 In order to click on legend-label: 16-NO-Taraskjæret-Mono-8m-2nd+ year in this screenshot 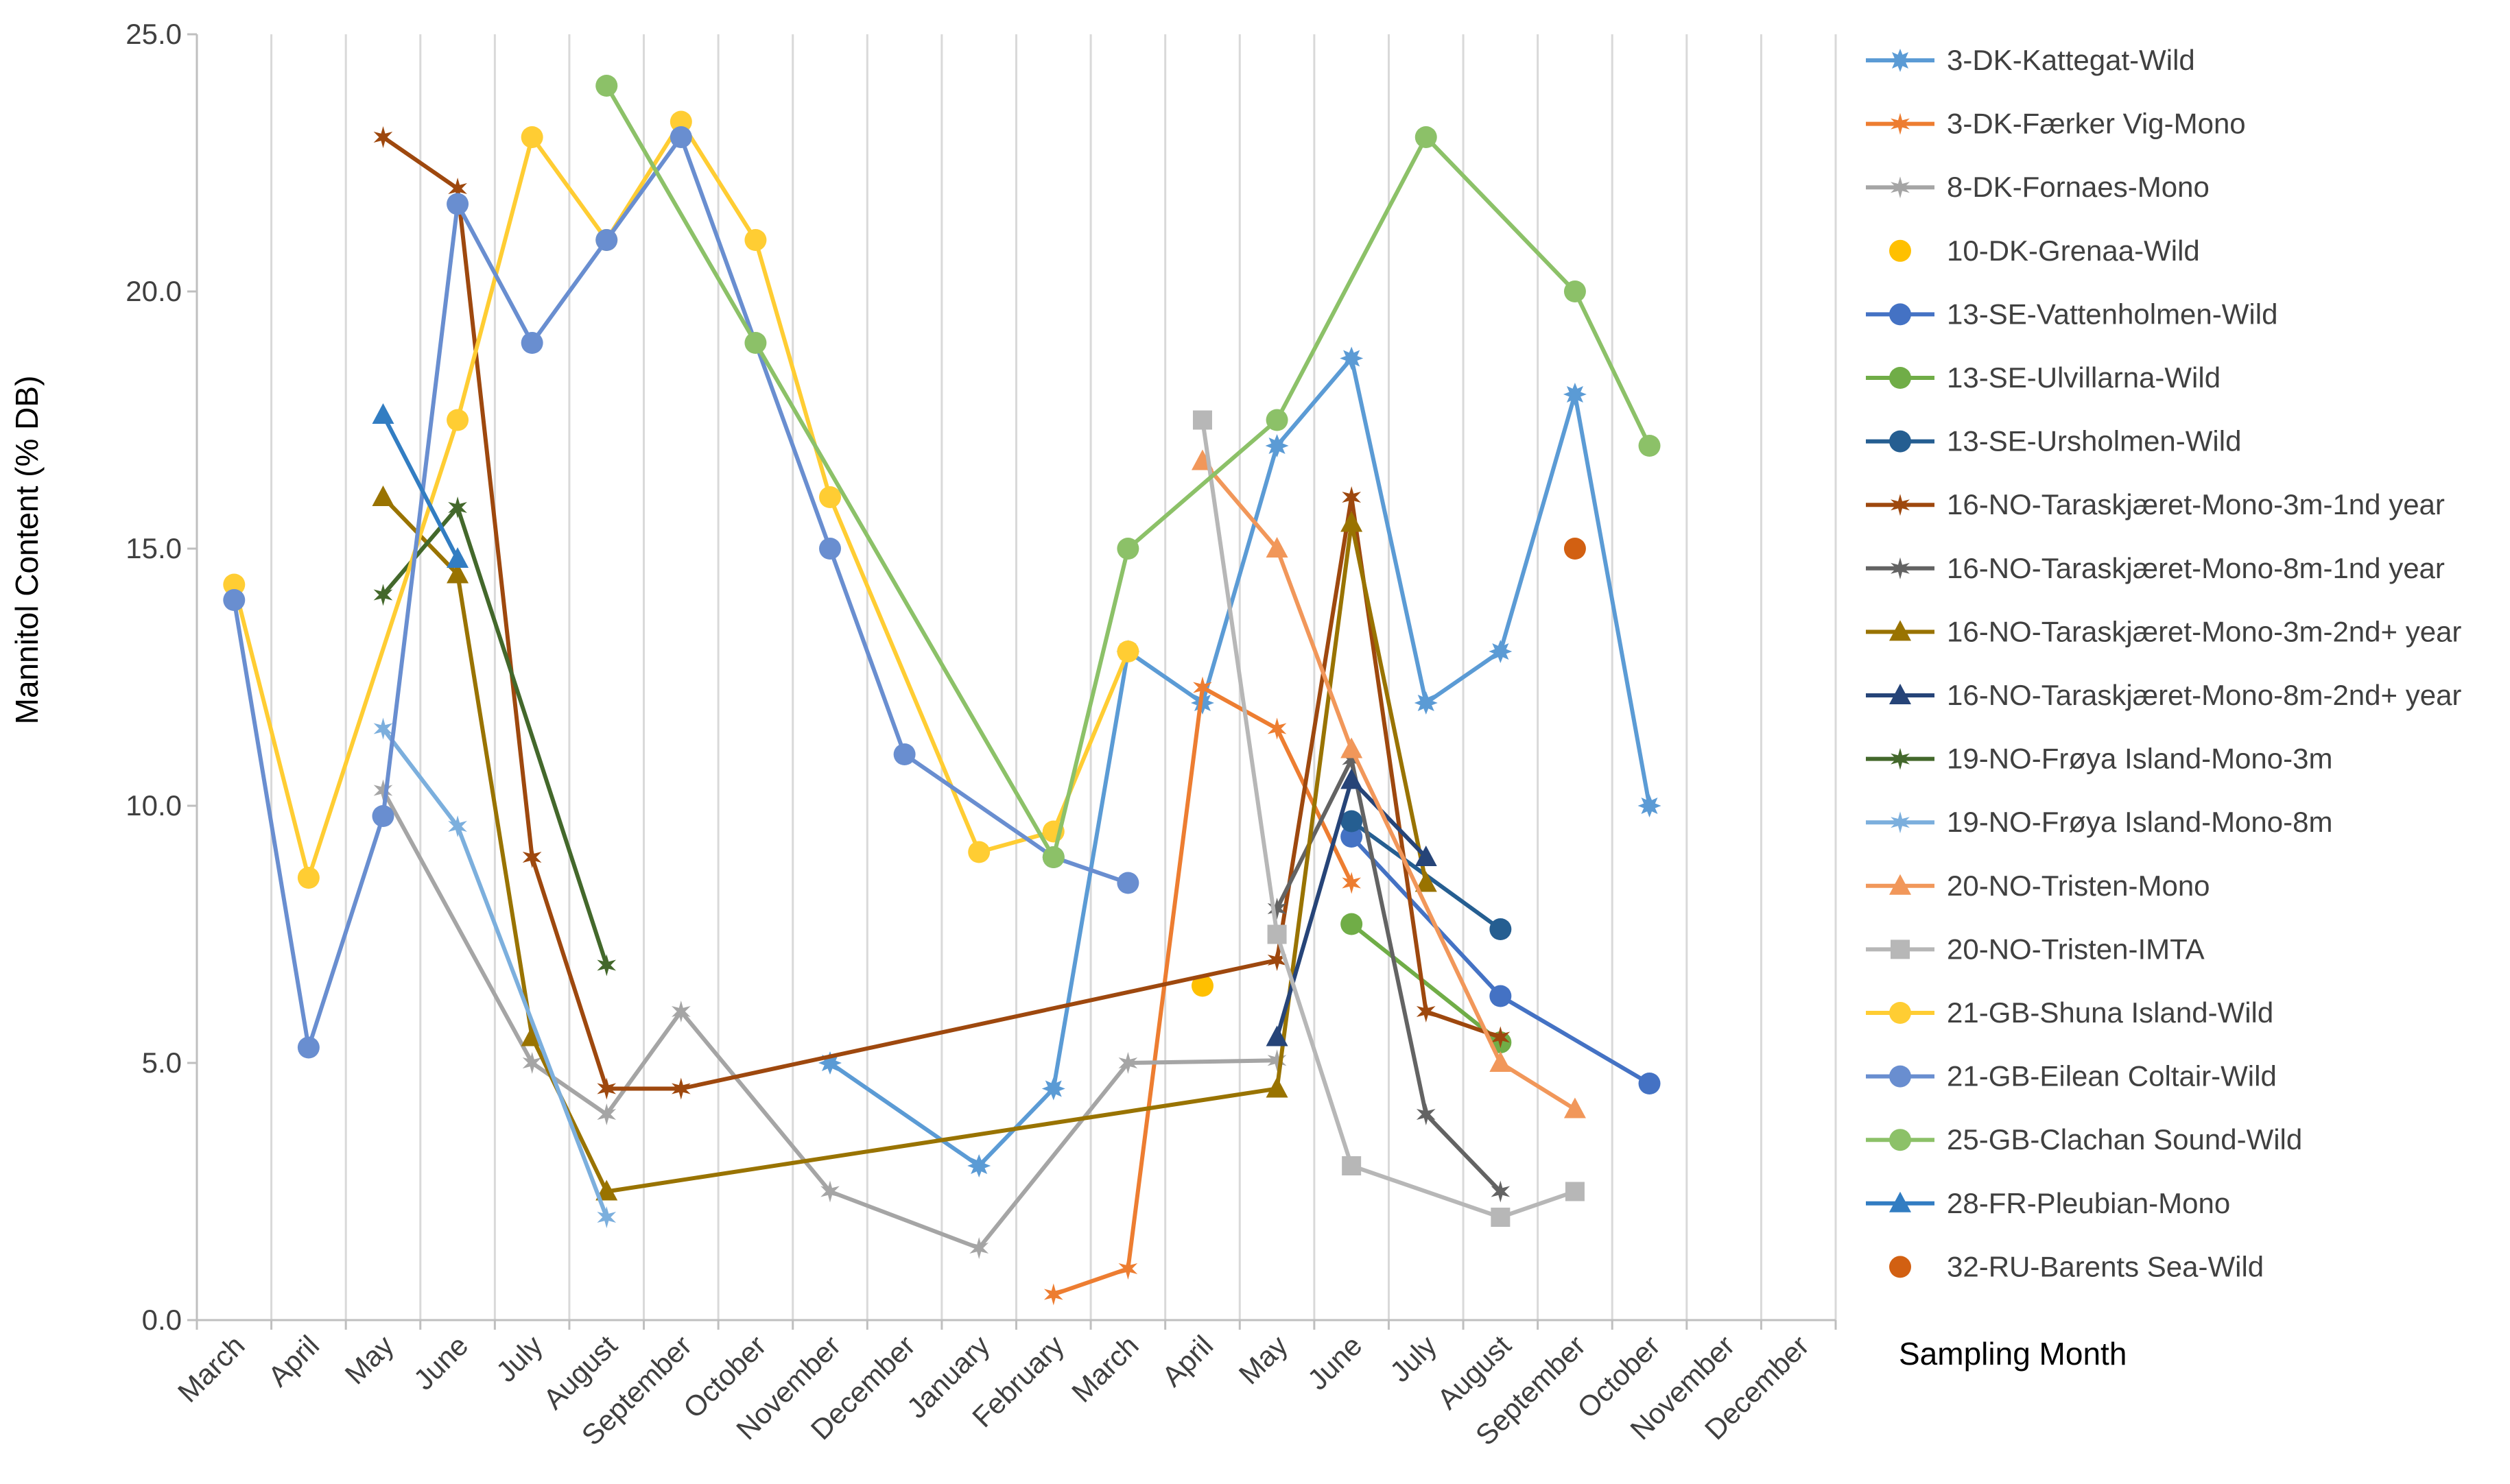, I will do `click(2204, 695)`.